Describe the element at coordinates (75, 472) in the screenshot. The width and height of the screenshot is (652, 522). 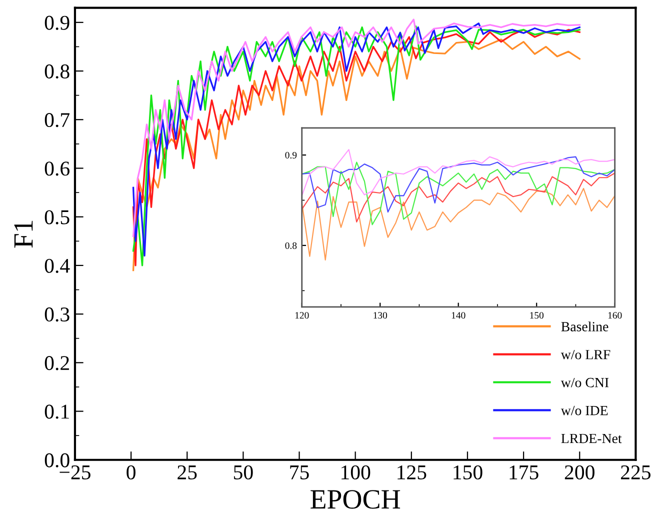
I see `x-tick-label: −25` at that location.